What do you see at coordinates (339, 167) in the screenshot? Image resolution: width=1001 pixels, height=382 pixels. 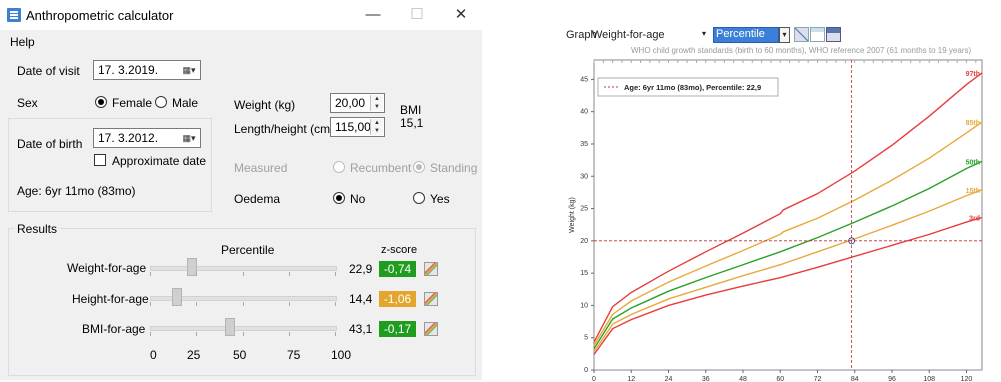 I see `recumbent-radio` at bounding box center [339, 167].